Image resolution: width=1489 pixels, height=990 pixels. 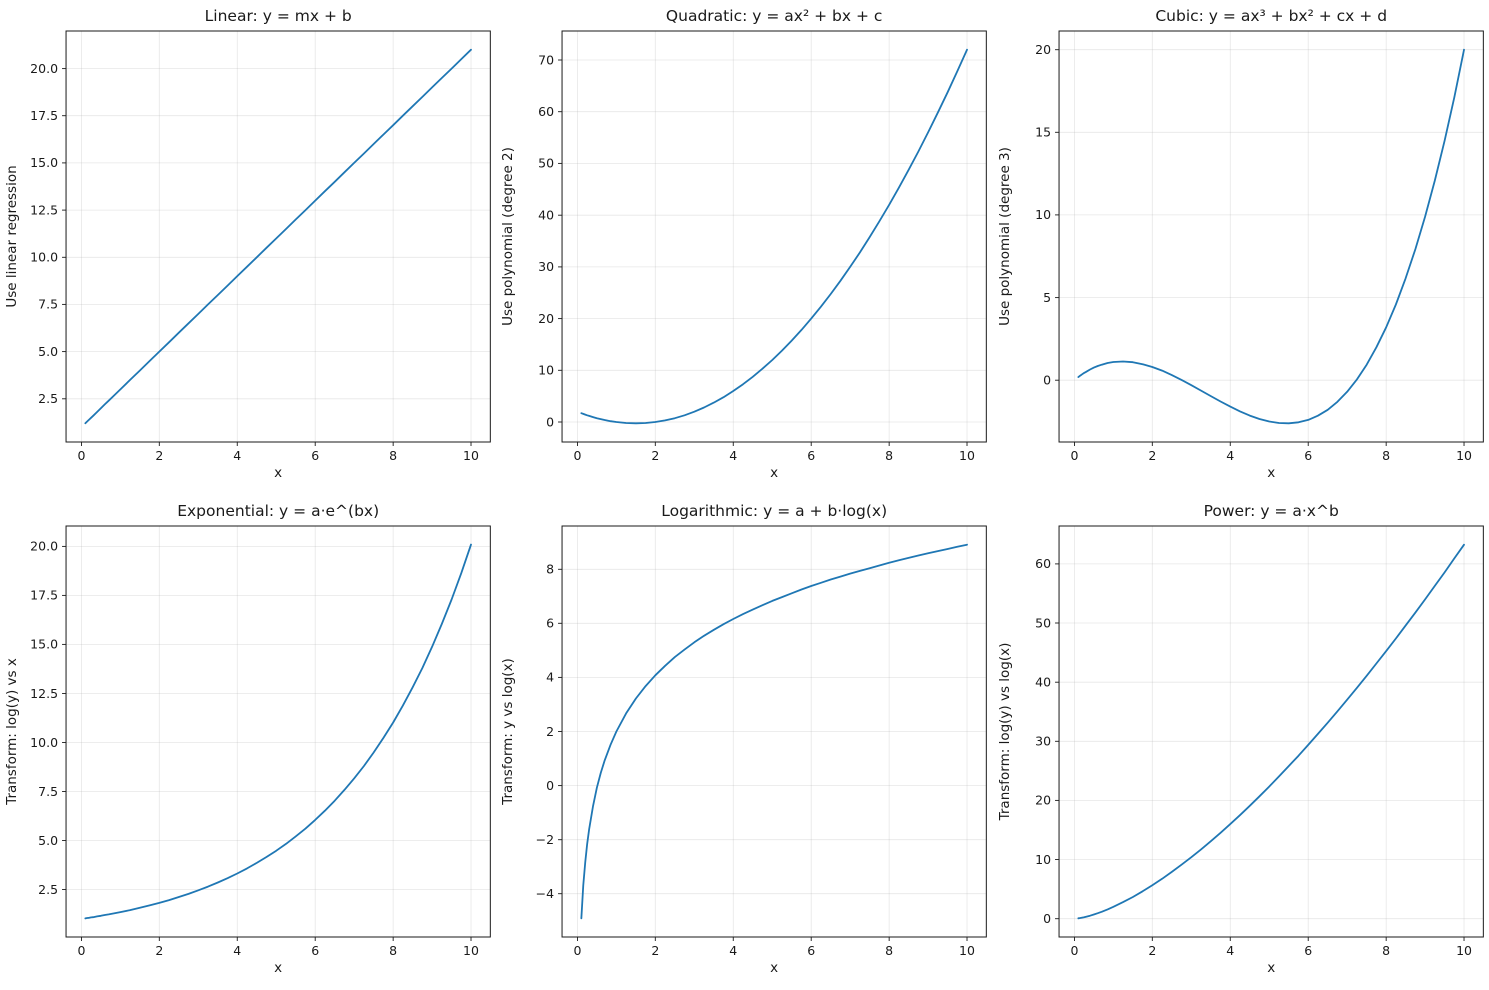 What do you see at coordinates (12, 236) in the screenshot?
I see `y-axis-label-linear: Use linear regression` at bounding box center [12, 236].